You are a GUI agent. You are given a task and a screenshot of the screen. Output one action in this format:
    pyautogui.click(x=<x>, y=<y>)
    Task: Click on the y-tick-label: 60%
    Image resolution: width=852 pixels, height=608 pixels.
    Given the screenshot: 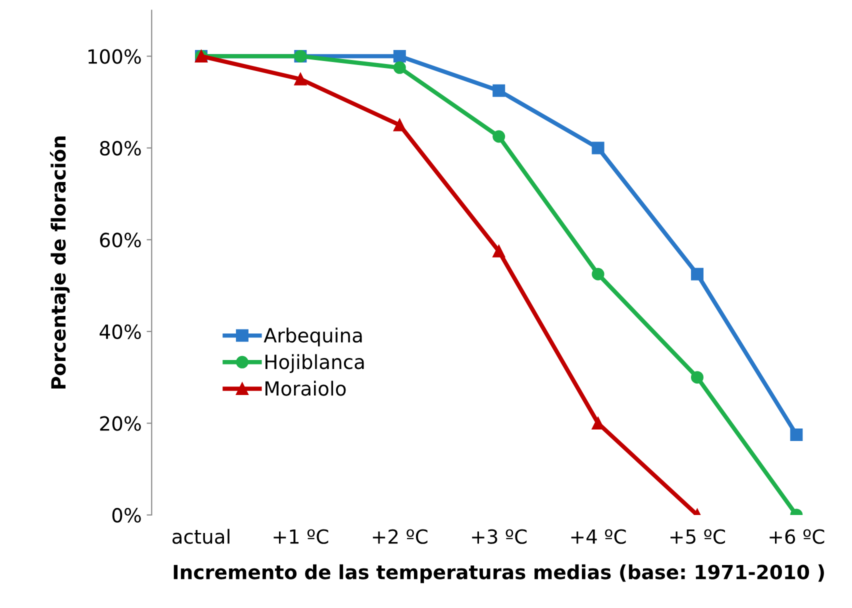 What is the action you would take?
    pyautogui.click(x=120, y=240)
    